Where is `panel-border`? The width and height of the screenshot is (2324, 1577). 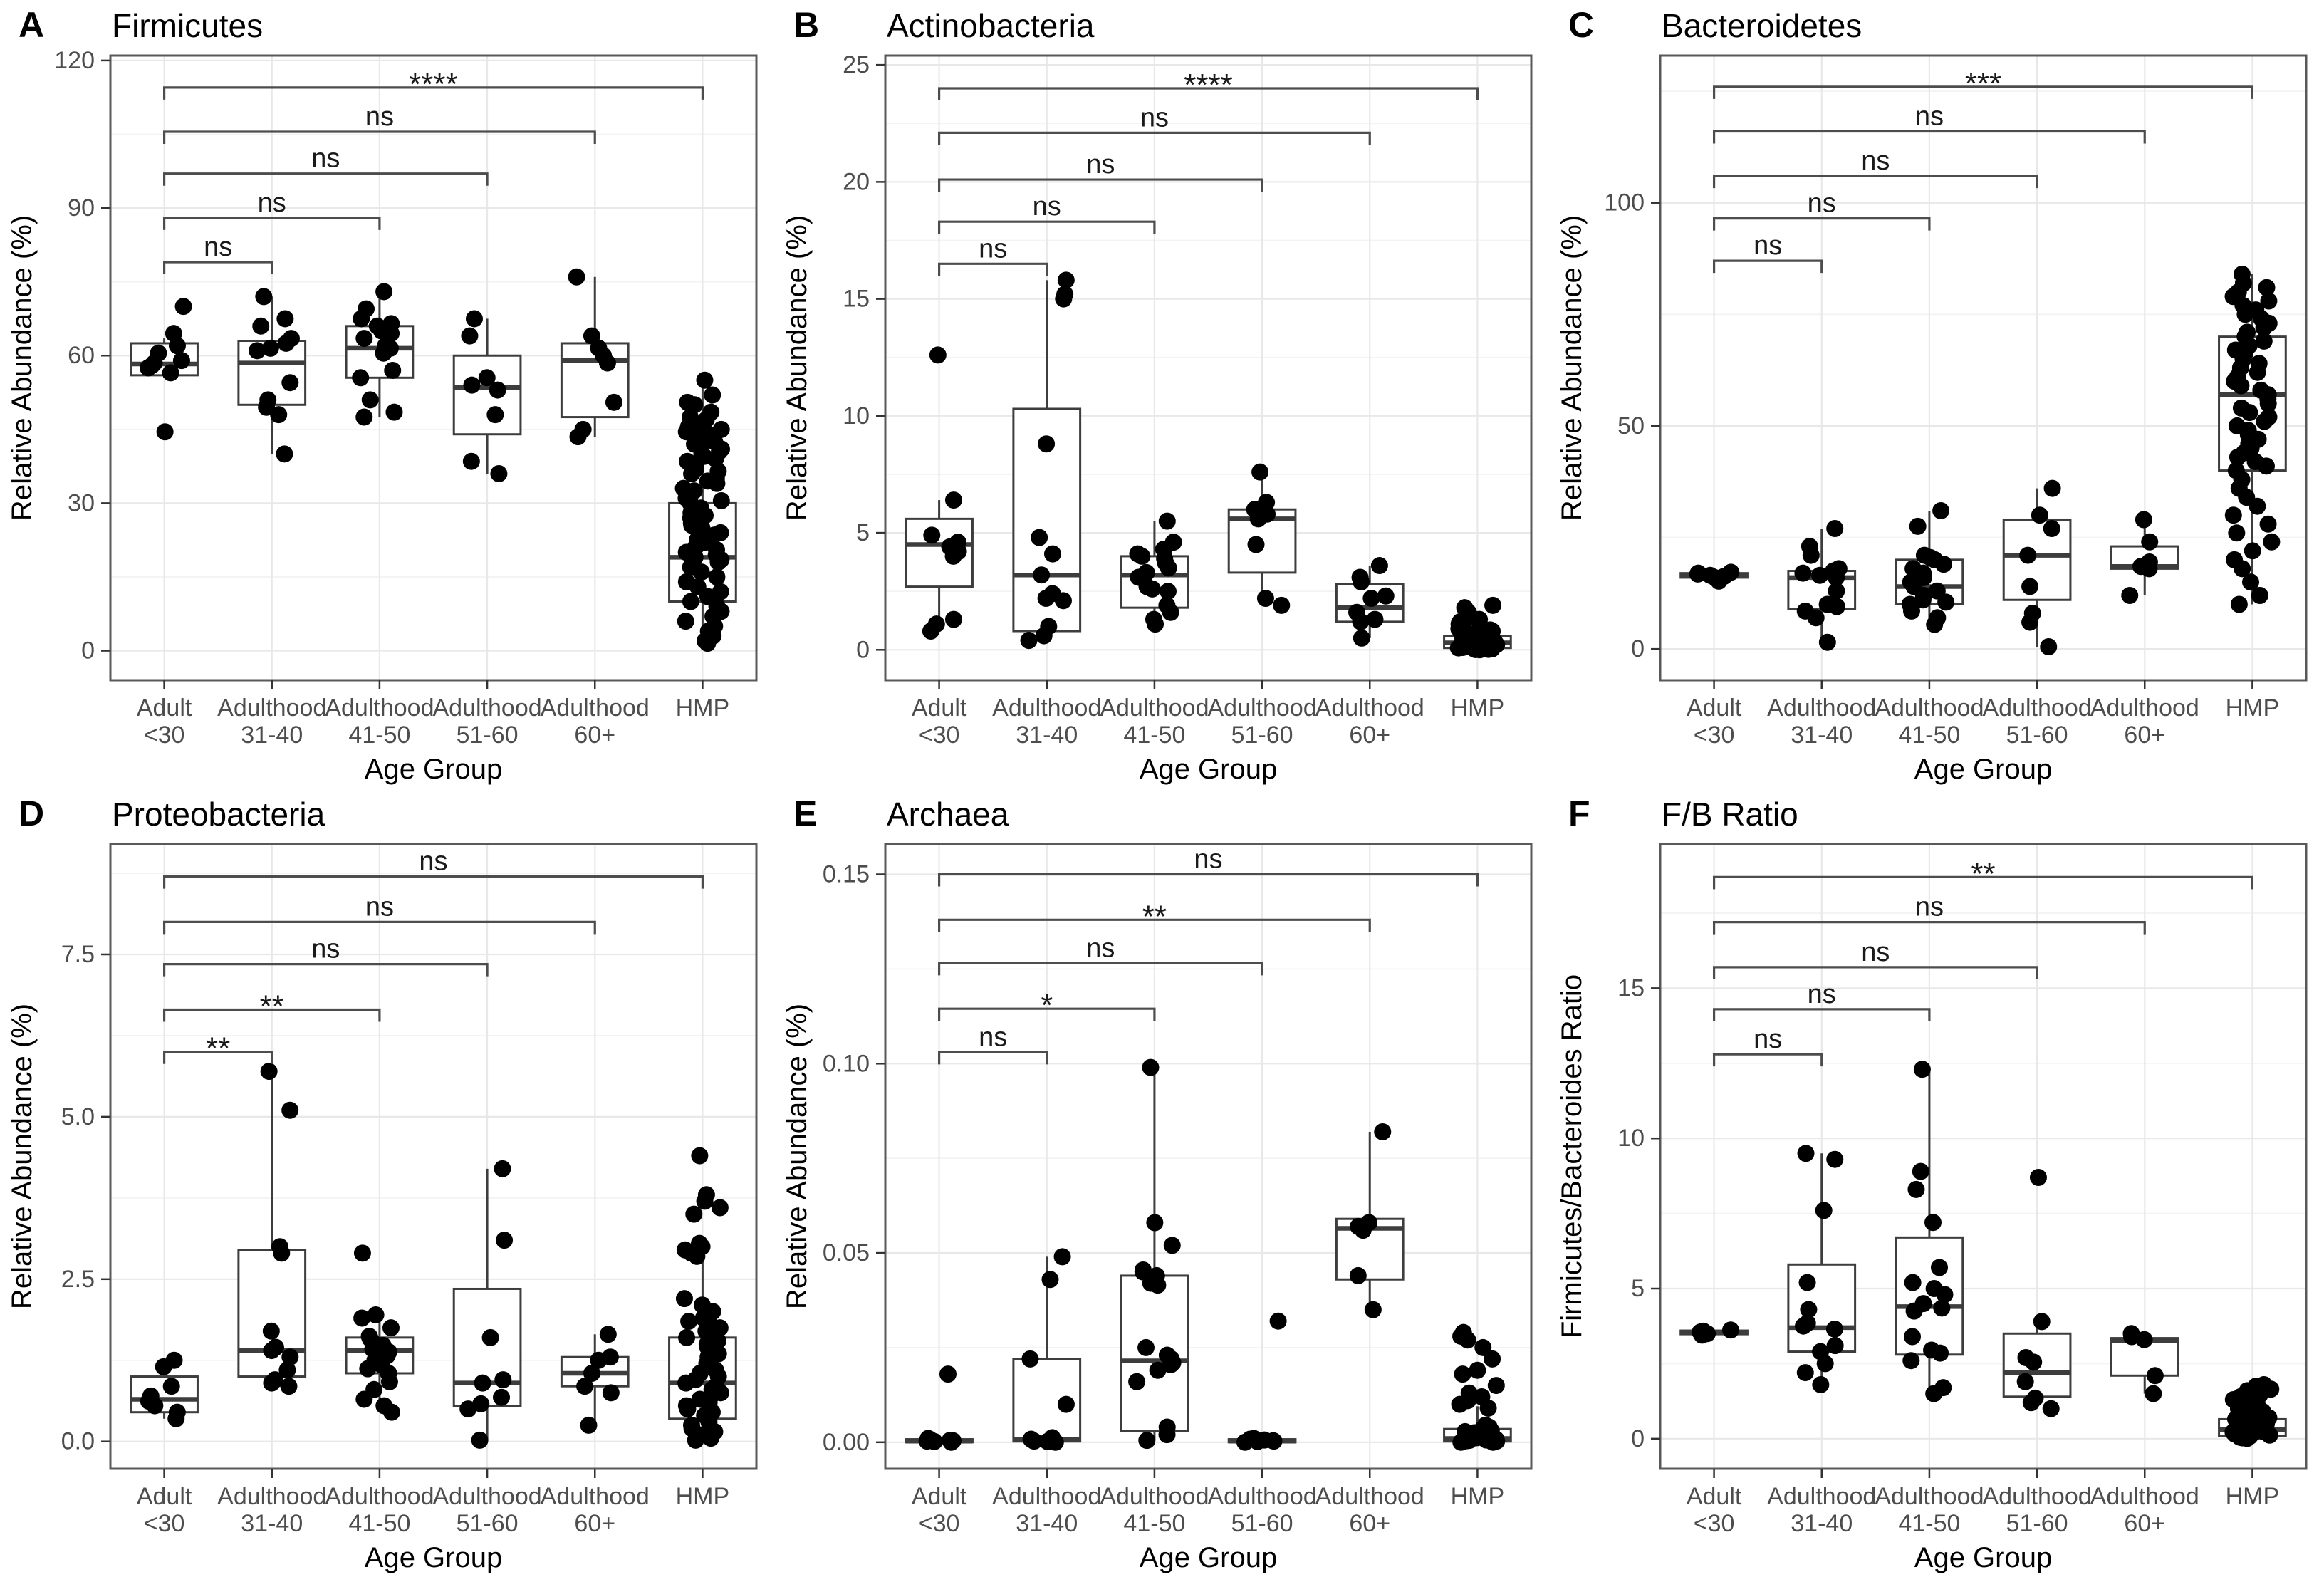
panel-border is located at coordinates (1208, 368).